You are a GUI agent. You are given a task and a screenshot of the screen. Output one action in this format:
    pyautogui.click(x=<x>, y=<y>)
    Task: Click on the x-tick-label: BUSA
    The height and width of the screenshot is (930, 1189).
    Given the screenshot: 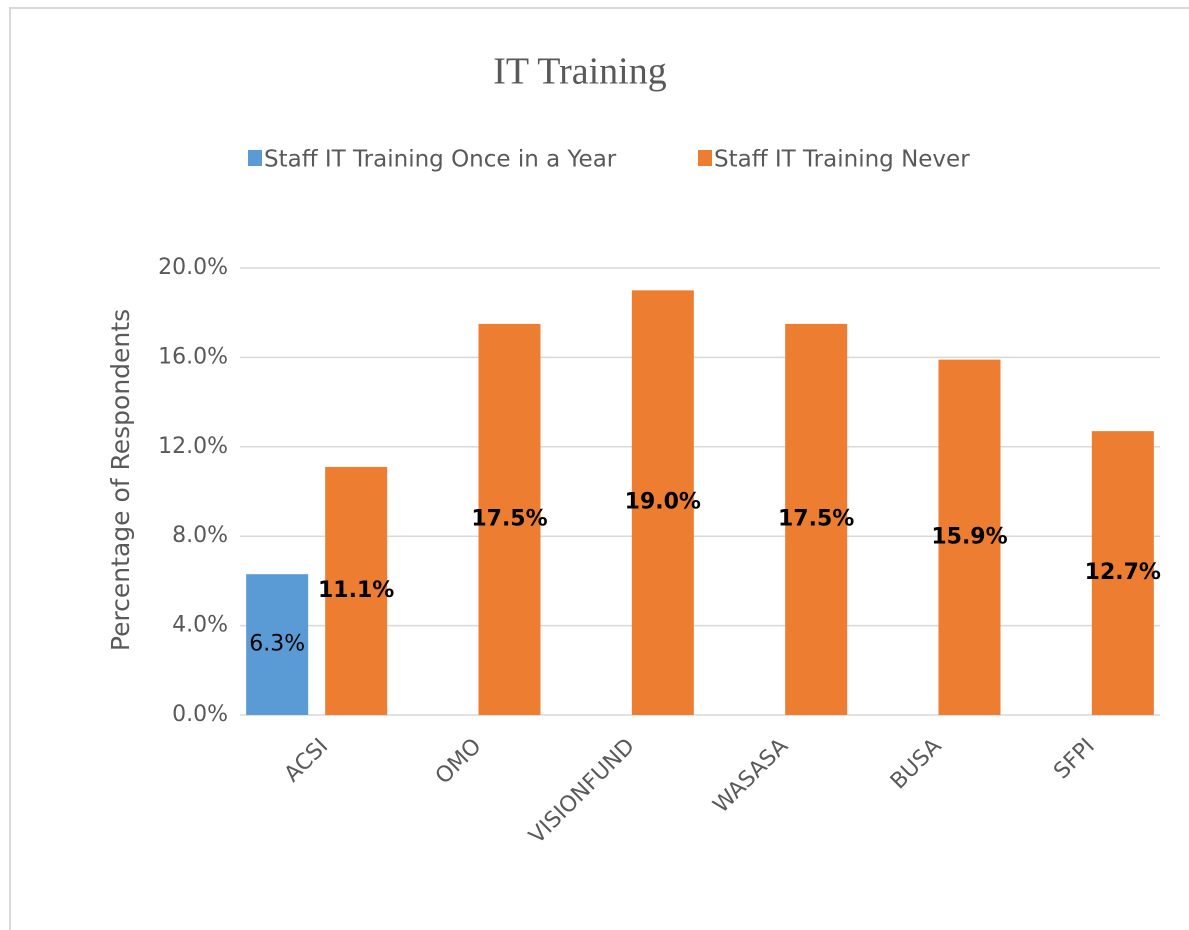 What is the action you would take?
    pyautogui.click(x=916, y=764)
    